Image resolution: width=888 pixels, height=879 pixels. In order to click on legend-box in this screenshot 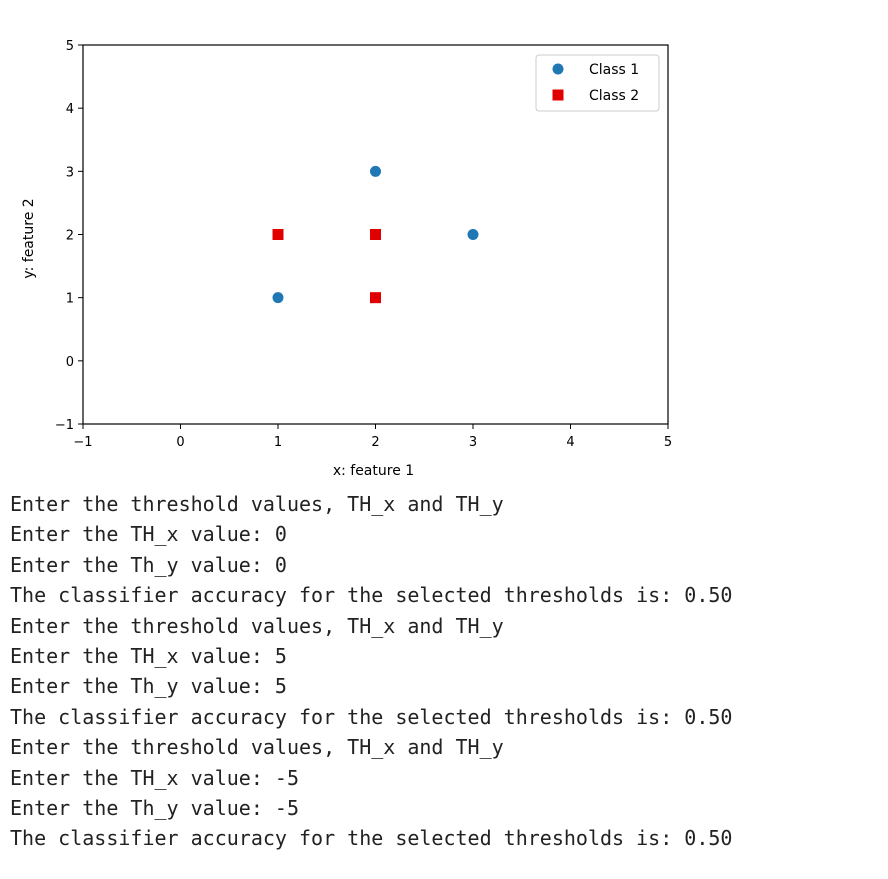, I will do `click(597, 83)`.